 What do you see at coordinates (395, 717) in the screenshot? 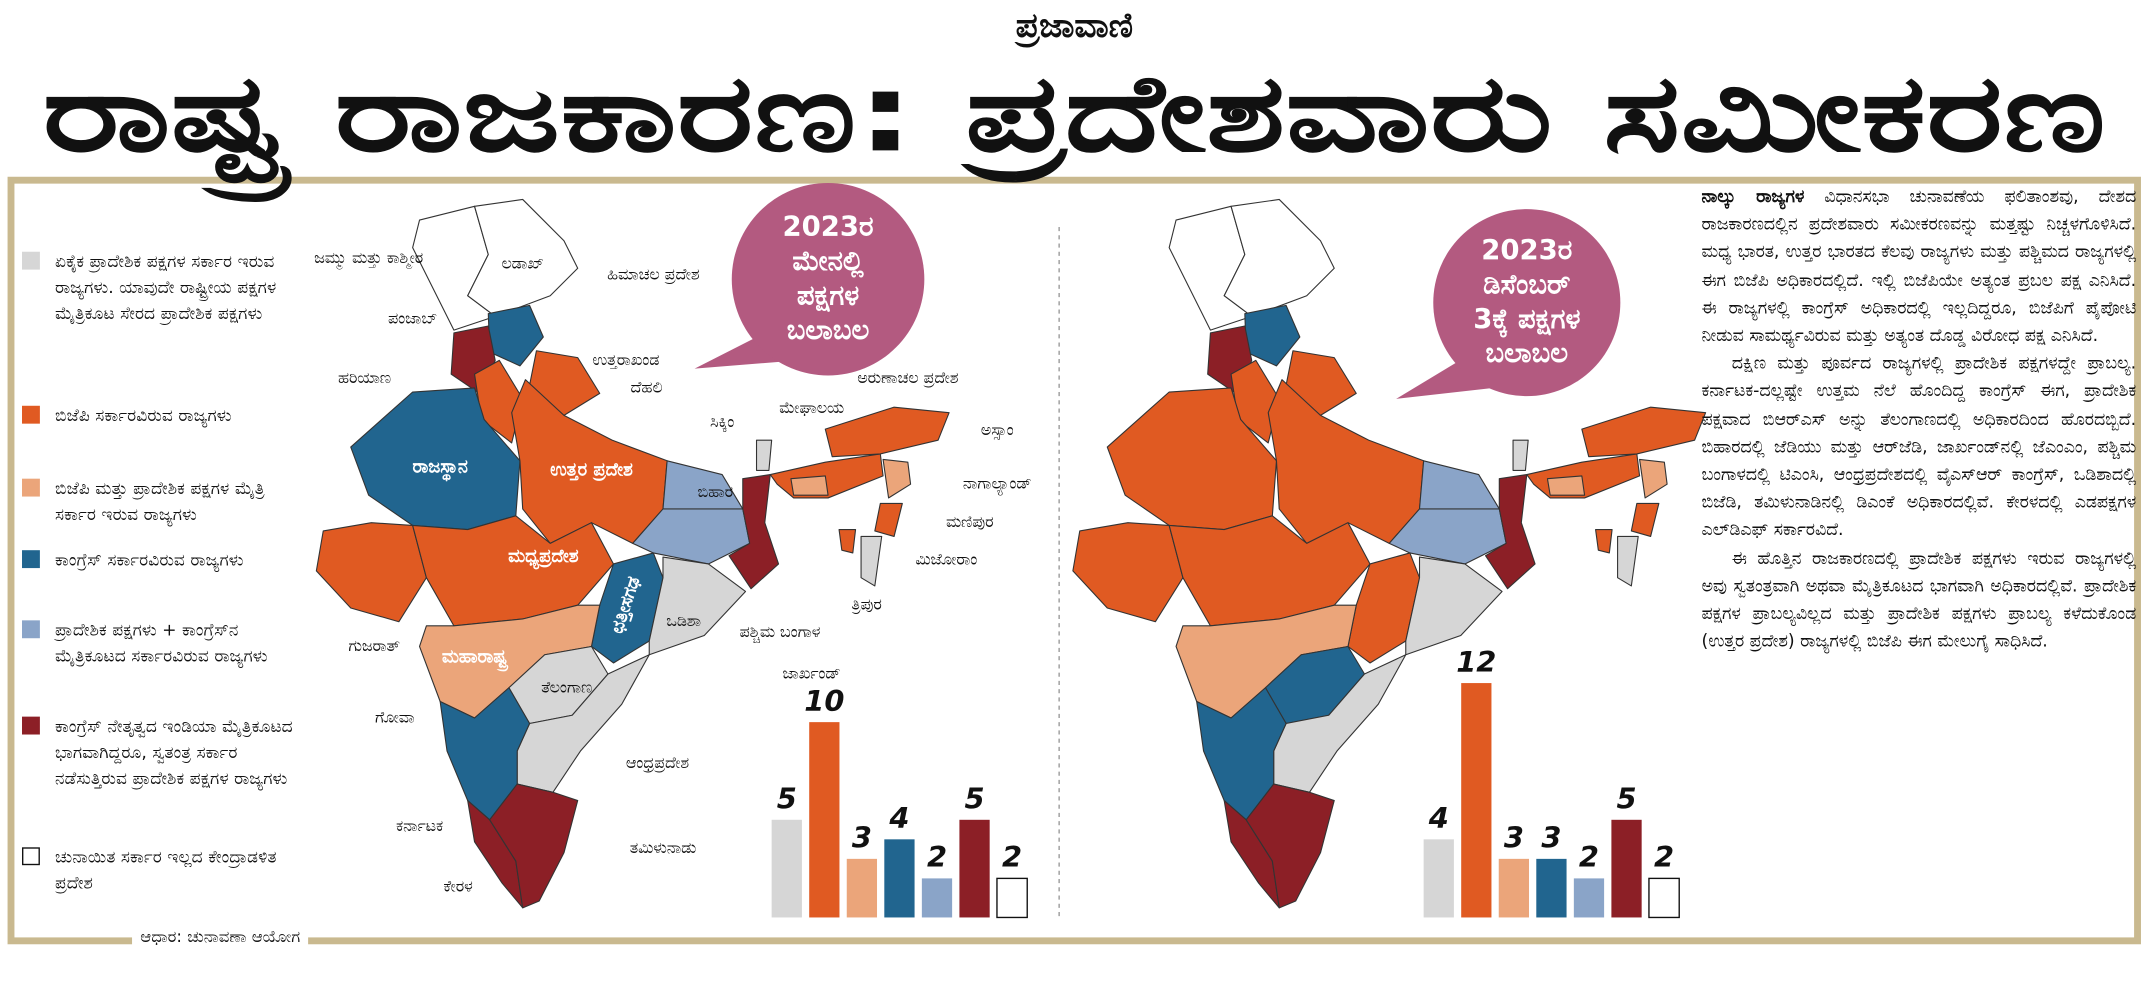
I see `state-label: ಗೋವಾ` at bounding box center [395, 717].